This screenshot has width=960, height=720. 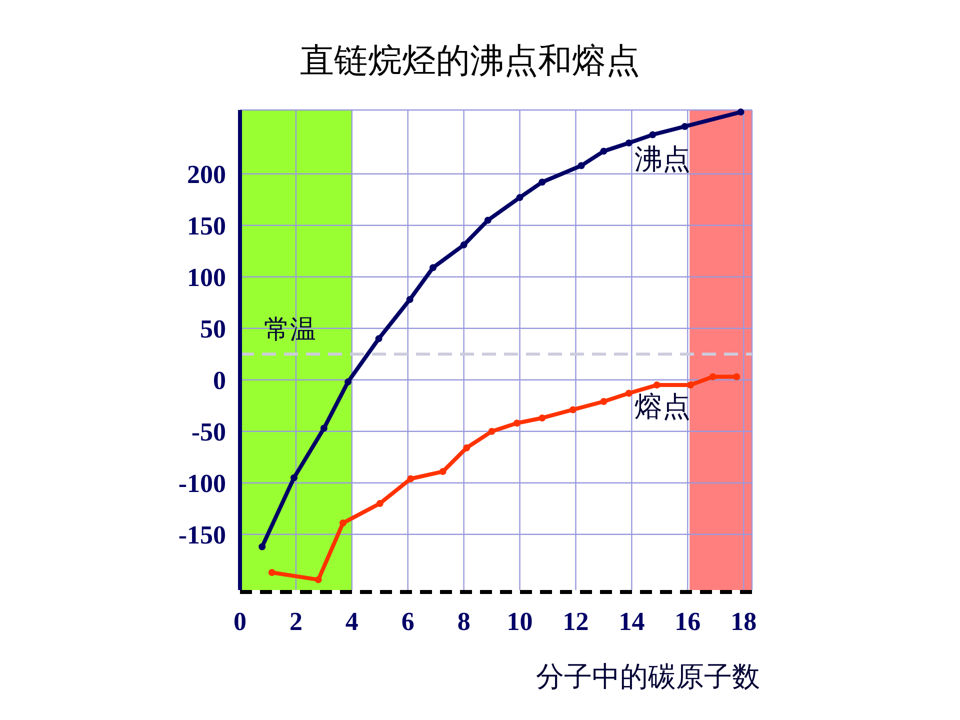 What do you see at coordinates (219, 380) in the screenshot?
I see `y-tick-label: 0` at bounding box center [219, 380].